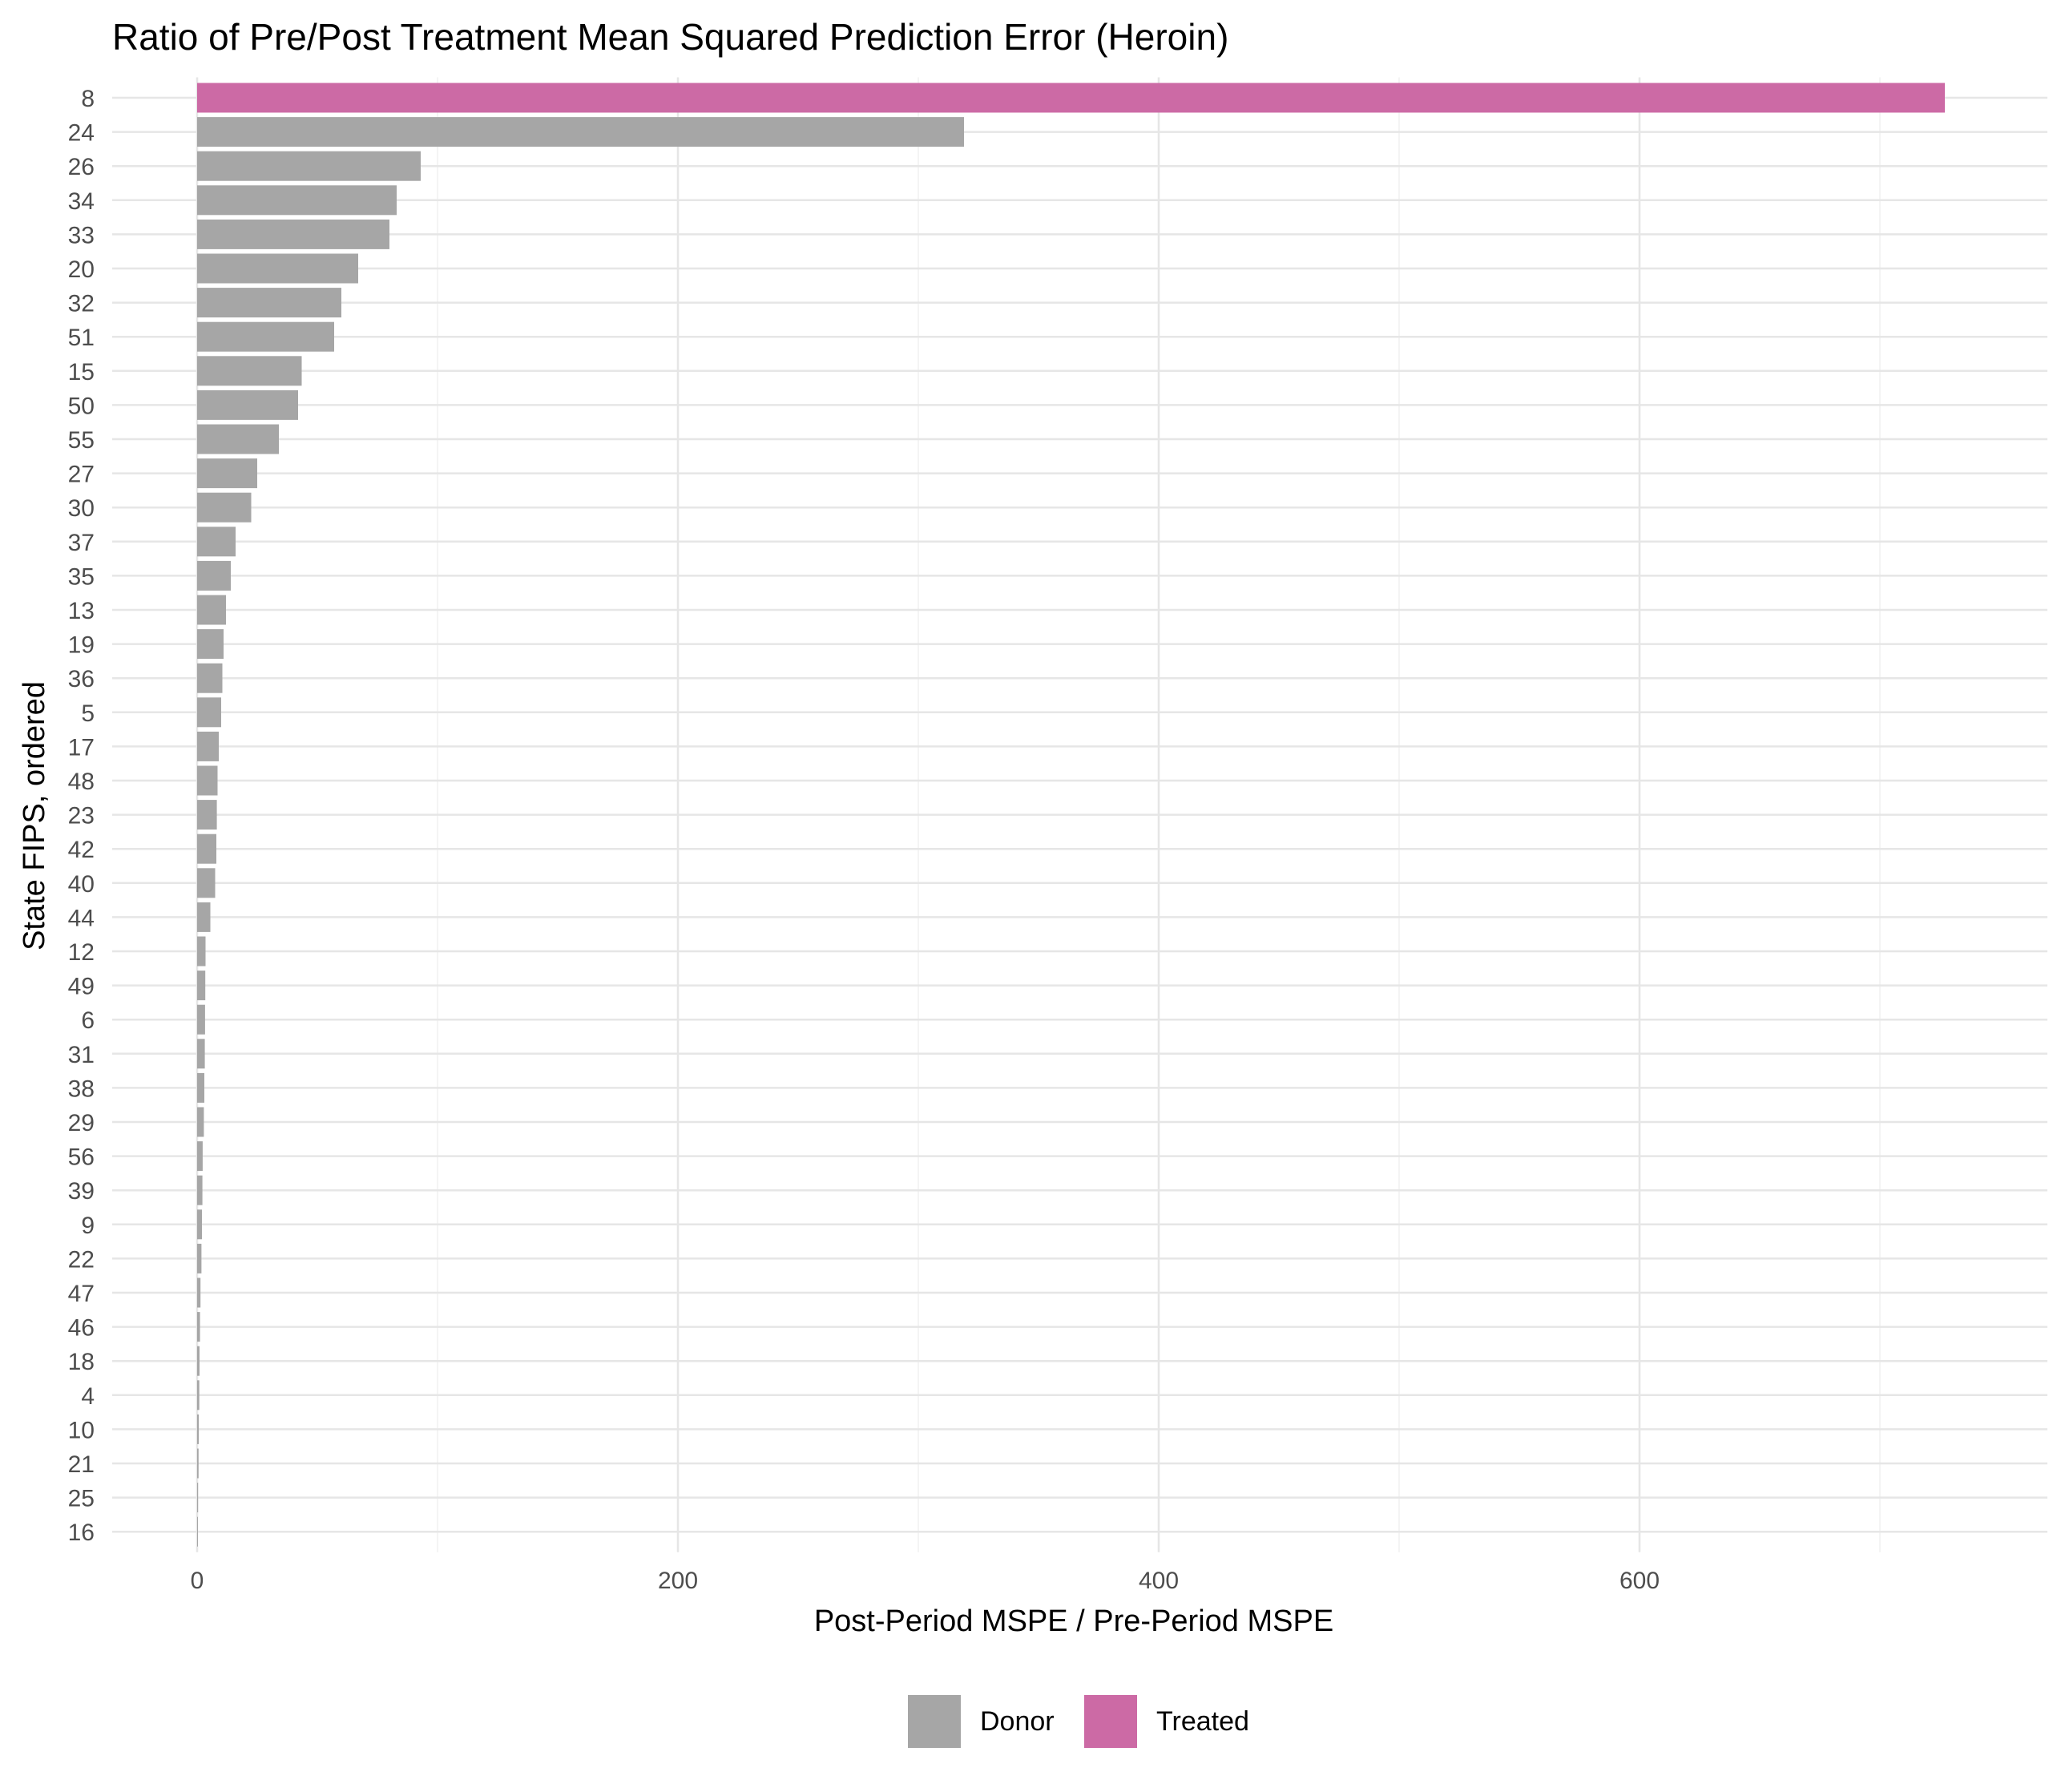  Describe the element at coordinates (81, 884) in the screenshot. I see `y-tick-label: 40` at that location.